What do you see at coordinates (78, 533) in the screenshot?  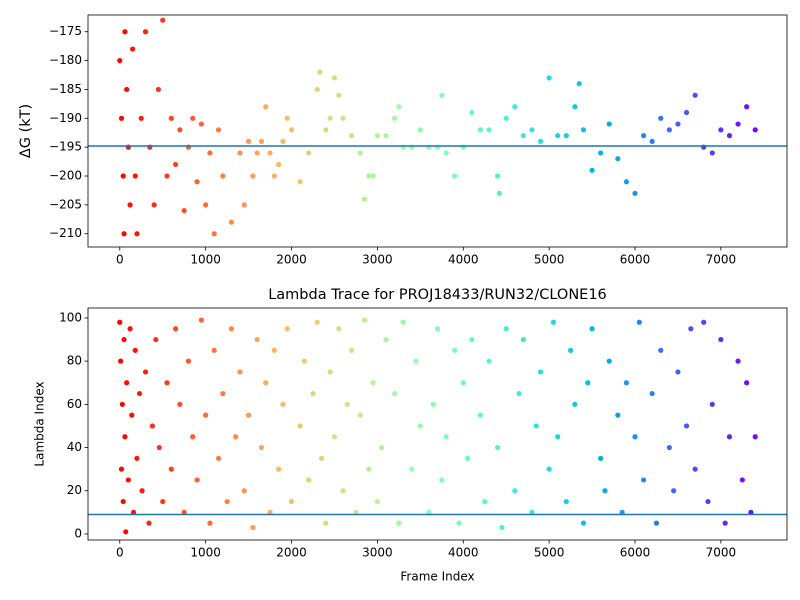 I see `y-tick-label: 0` at bounding box center [78, 533].